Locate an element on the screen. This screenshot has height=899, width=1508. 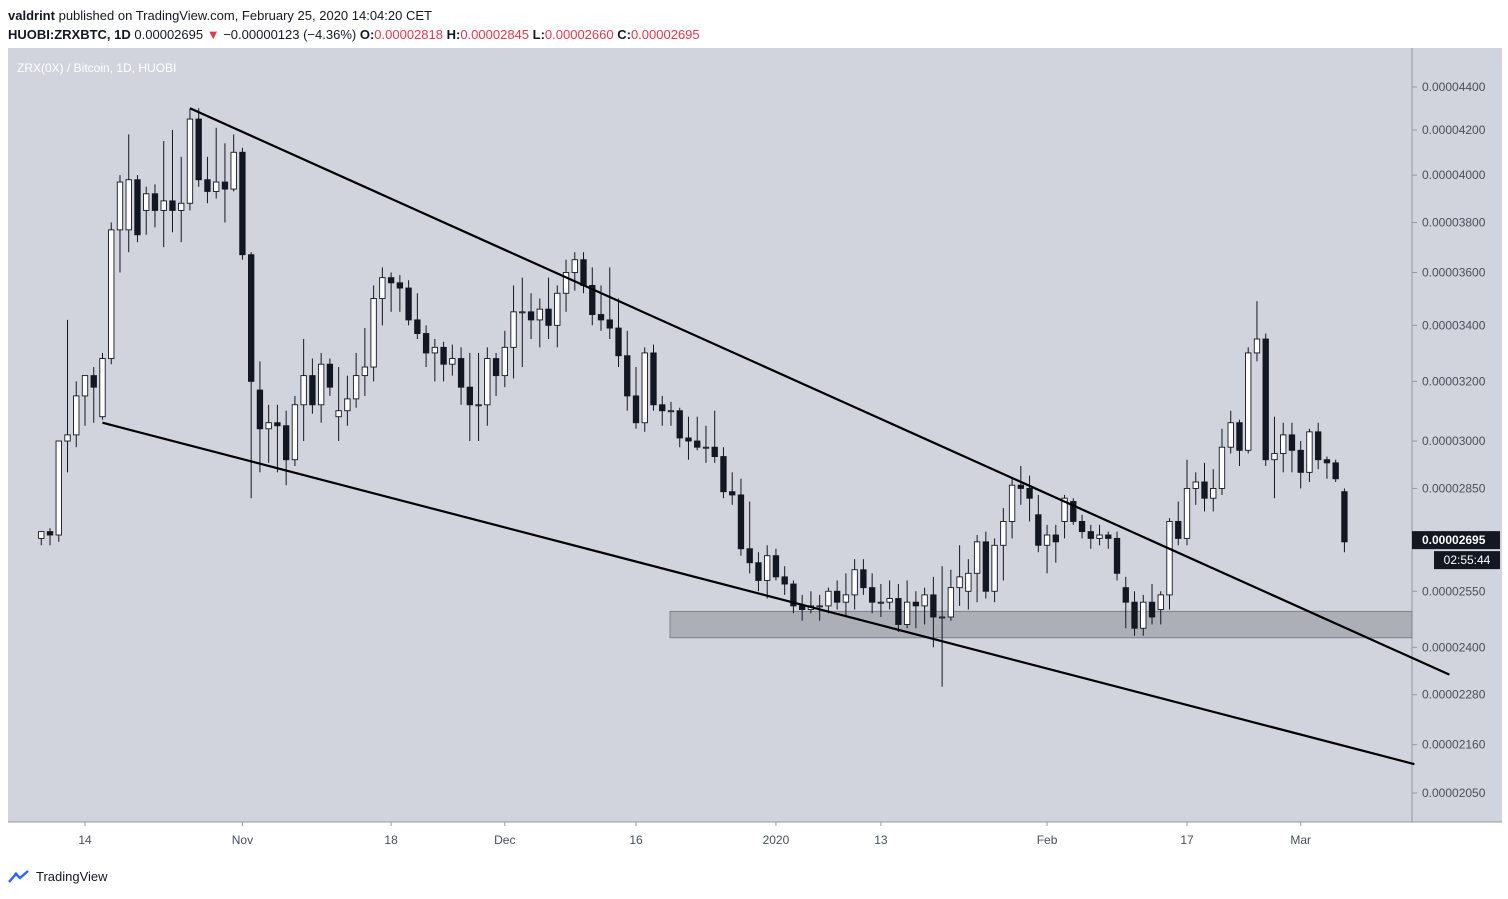
price-axis-area is located at coordinates (1457, 435).